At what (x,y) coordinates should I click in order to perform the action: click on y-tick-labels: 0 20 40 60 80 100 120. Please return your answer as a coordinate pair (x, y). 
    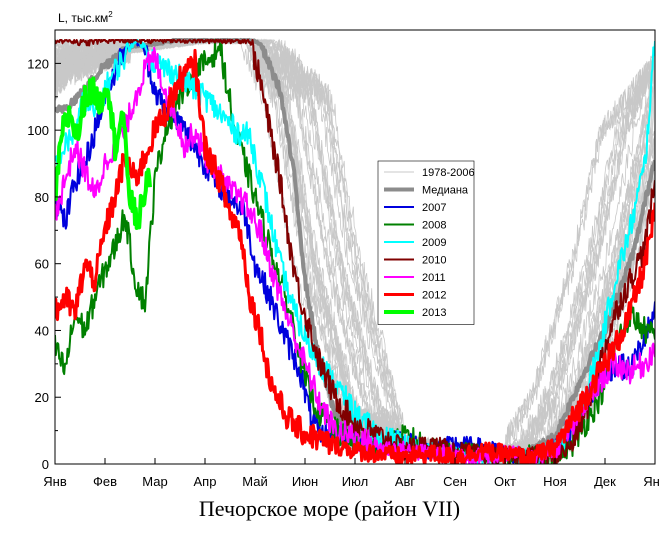
    Looking at the image, I should click on (38, 264).